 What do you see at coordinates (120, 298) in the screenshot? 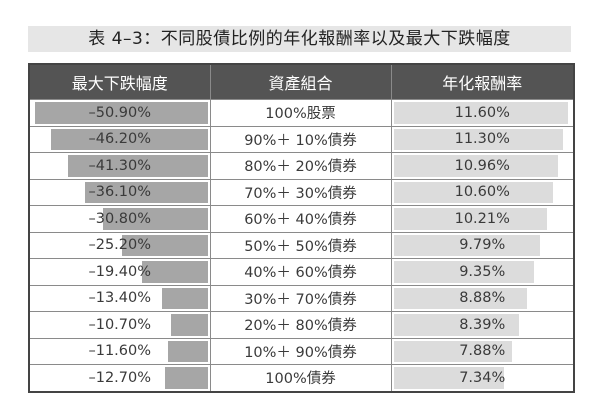
I see `drawdown-value: –13.40%` at bounding box center [120, 298].